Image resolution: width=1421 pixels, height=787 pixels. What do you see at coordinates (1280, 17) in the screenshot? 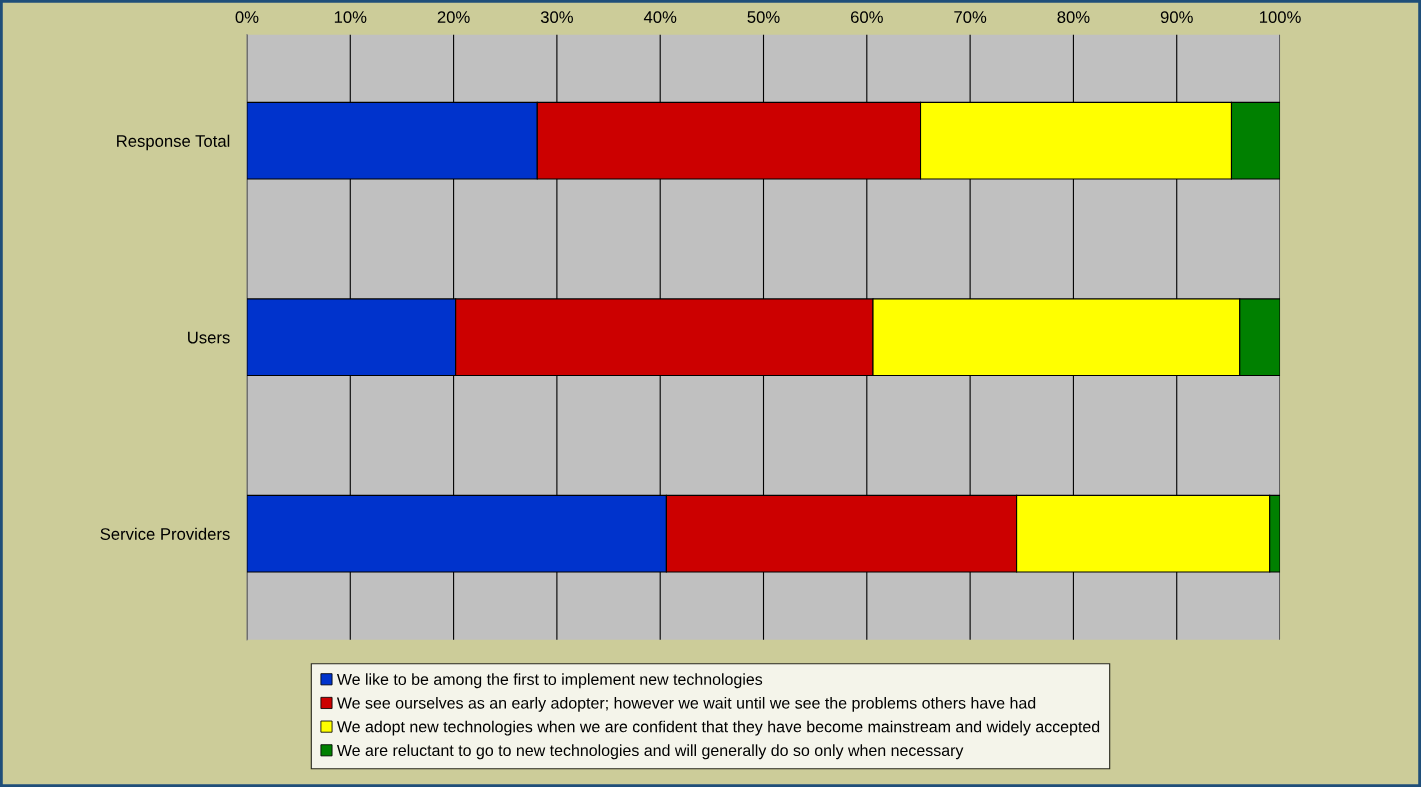
I see `x-tick-label: 100%` at bounding box center [1280, 17].